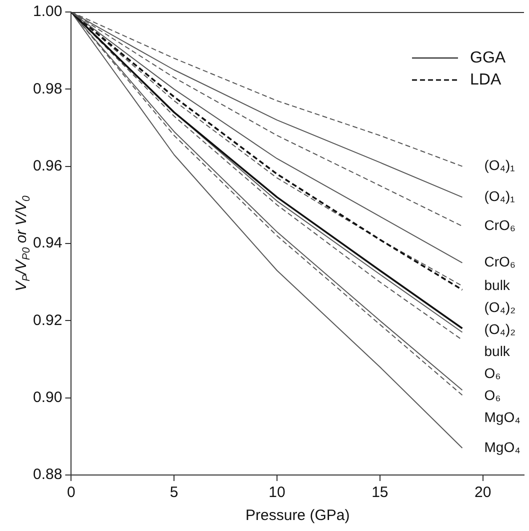  Describe the element at coordinates (47, 320) in the screenshot. I see `y-tick-label: 0.92` at that location.